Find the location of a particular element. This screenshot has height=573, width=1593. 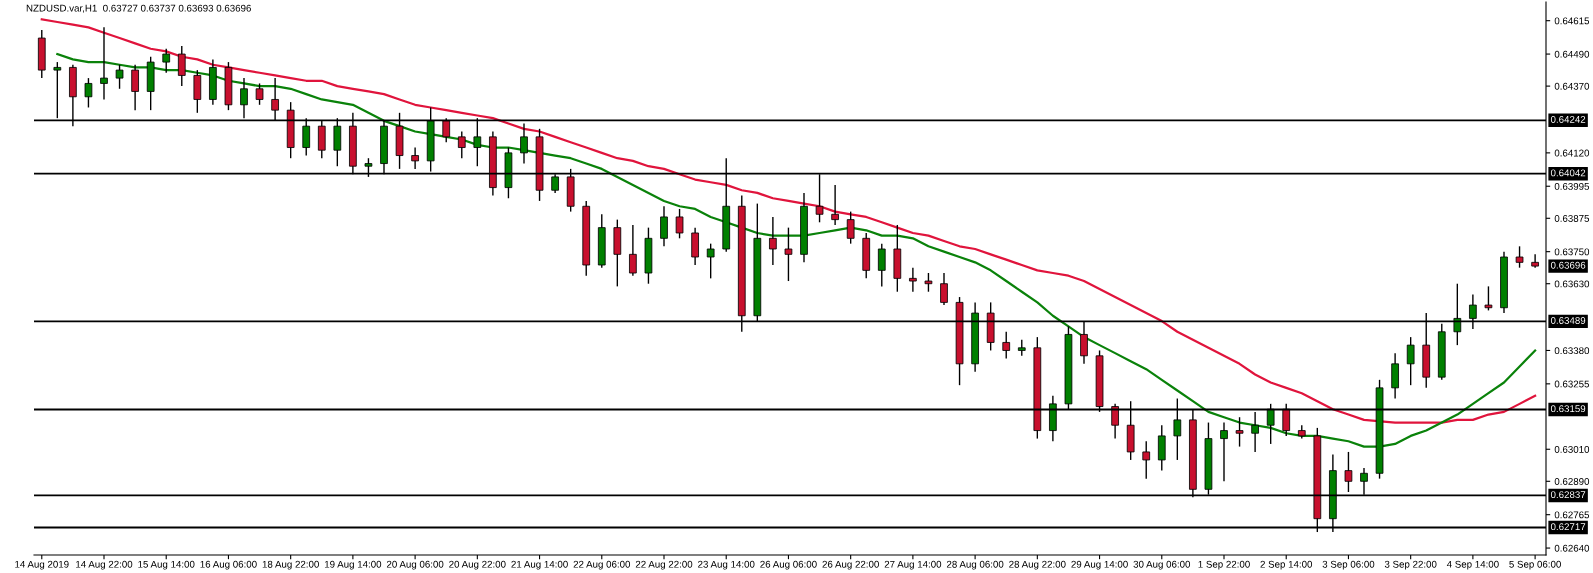

x-tick-label: 4 Sep 14:00 is located at coordinates (1472, 565).